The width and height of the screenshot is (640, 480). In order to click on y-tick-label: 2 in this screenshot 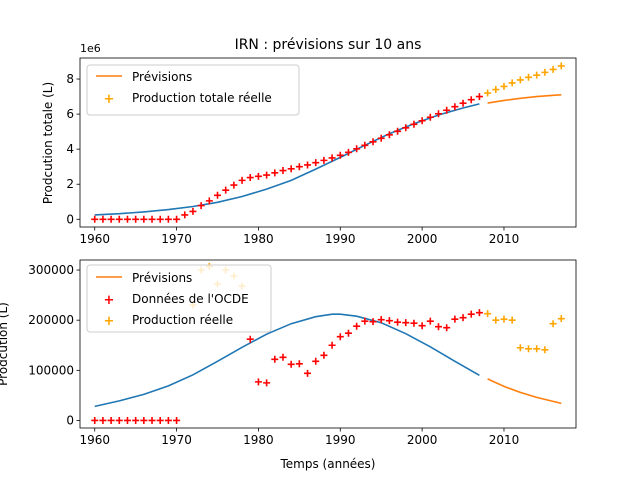, I will do `click(70, 184)`.